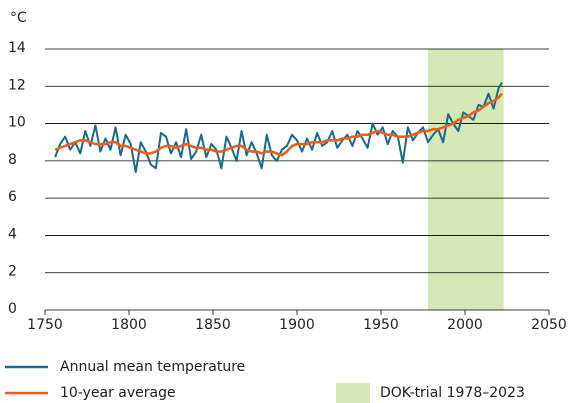 This screenshot has width=575, height=403. I want to click on x-tick-label: 1850, so click(213, 325).